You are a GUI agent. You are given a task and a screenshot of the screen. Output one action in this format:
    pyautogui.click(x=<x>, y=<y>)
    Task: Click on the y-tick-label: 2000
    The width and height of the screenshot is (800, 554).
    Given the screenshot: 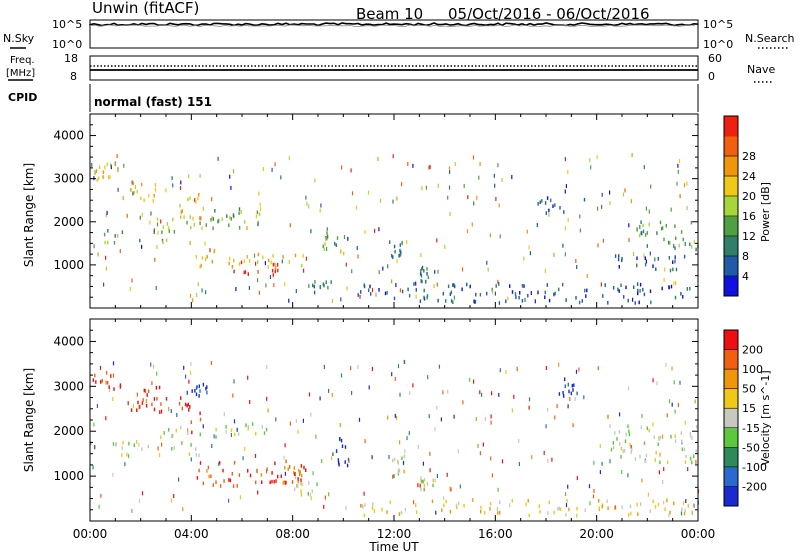 What is the action you would take?
    pyautogui.click(x=68, y=431)
    